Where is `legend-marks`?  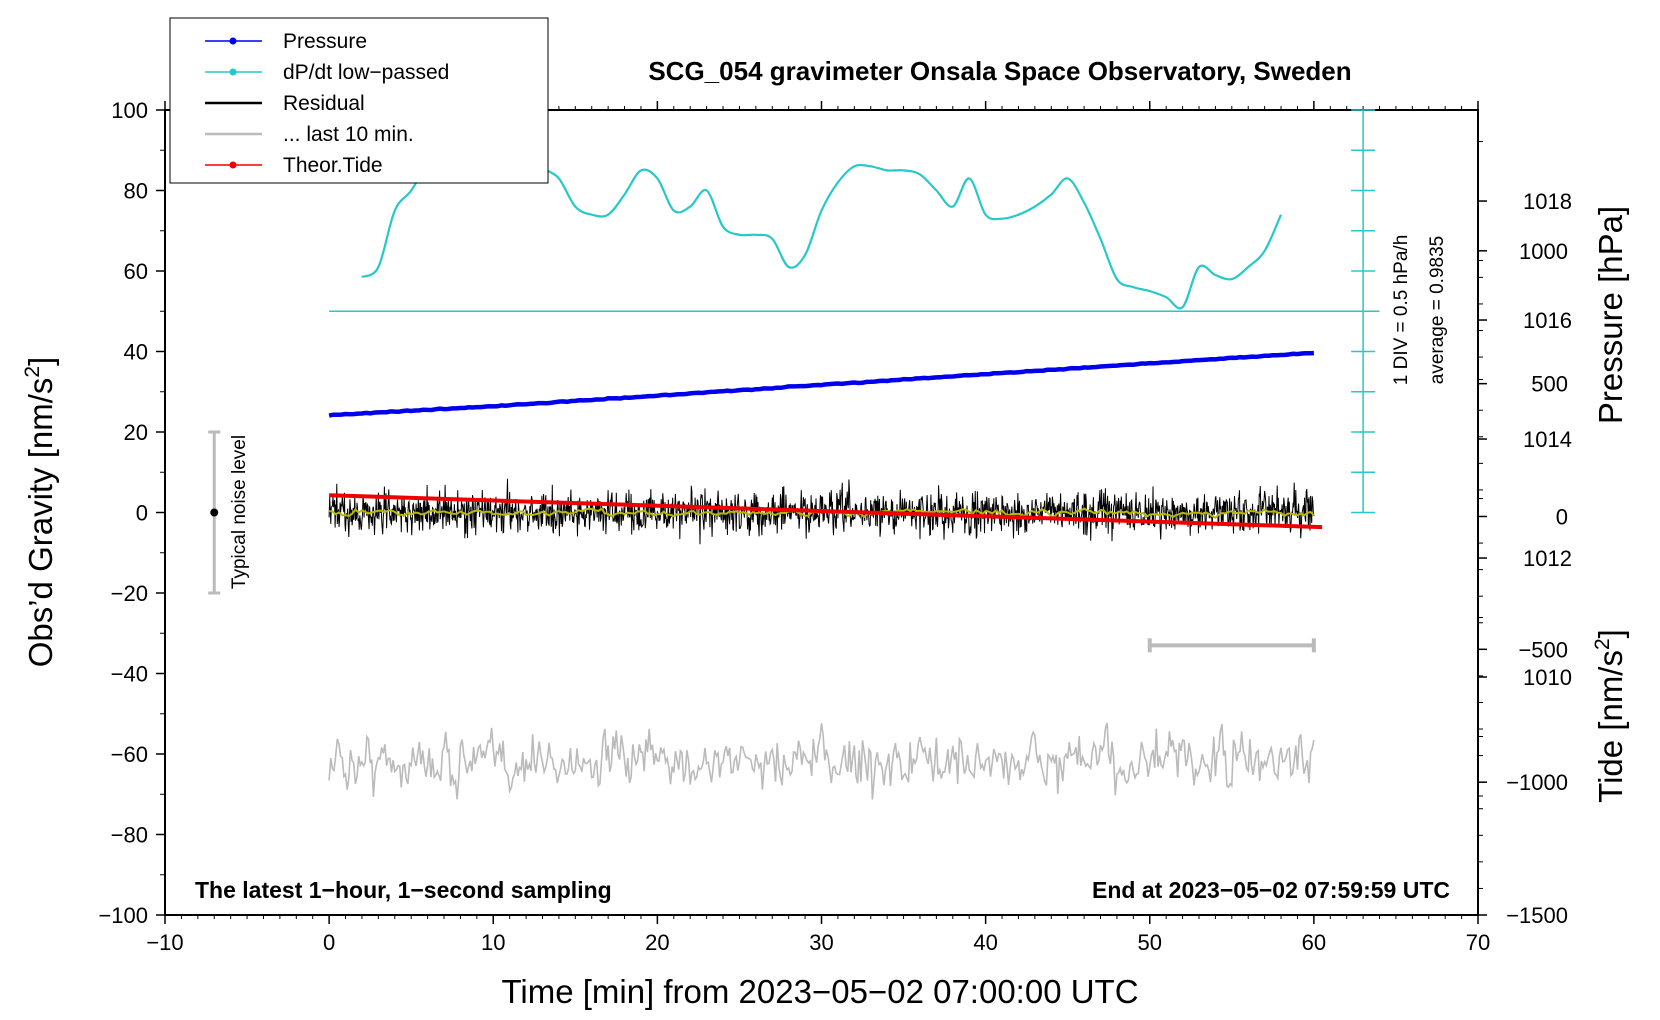
legend-marks is located at coordinates (233, 103).